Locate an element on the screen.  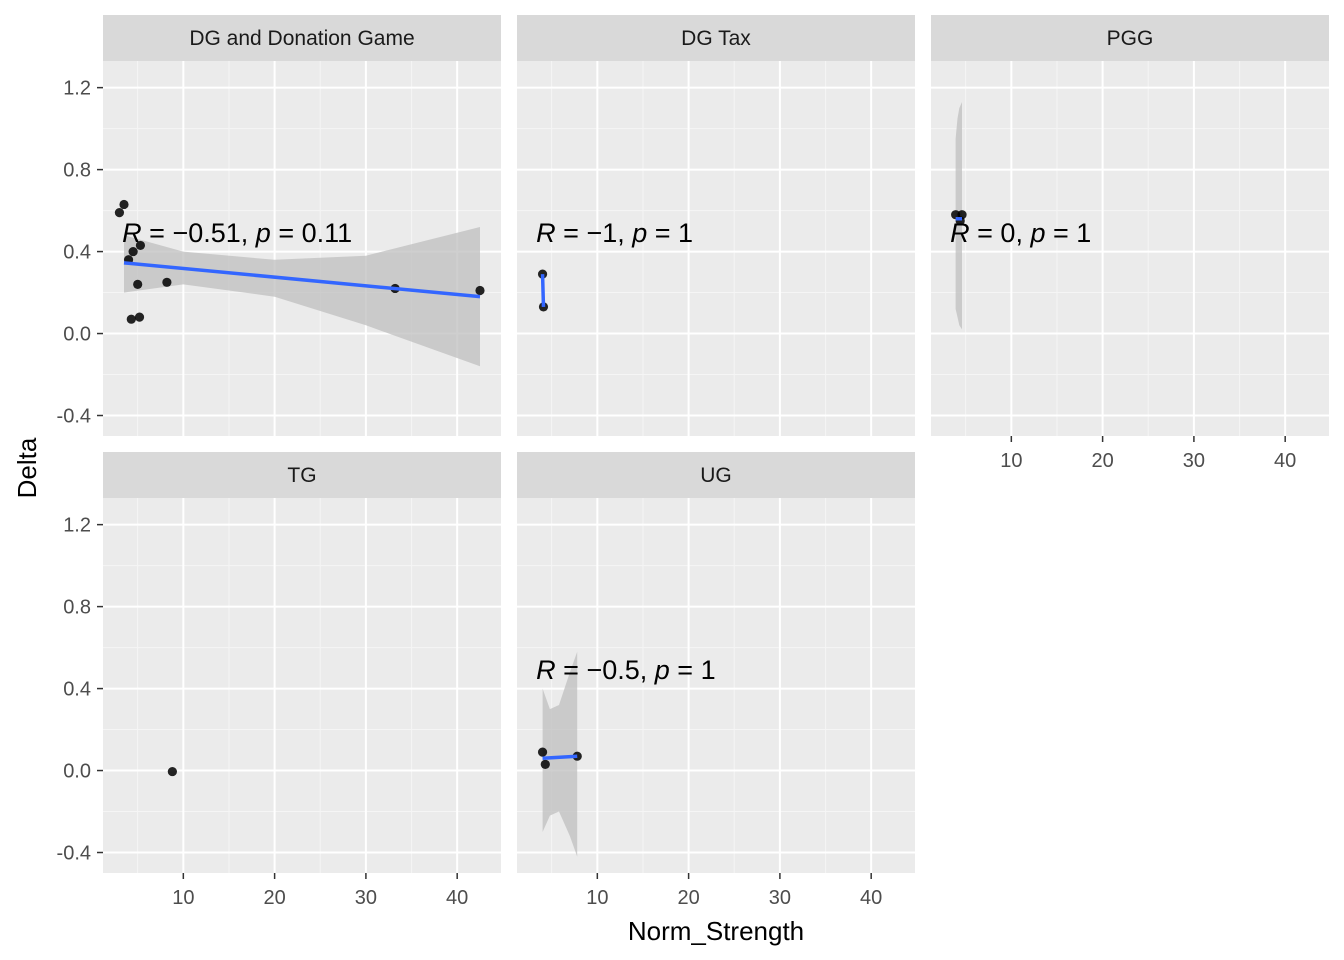
annotation-part: = 0.11 is located at coordinates (311, 233).